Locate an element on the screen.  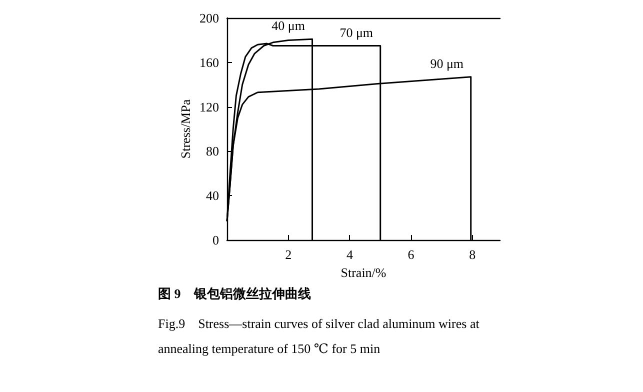
y-tick-label: 120 is located at coordinates (209, 106).